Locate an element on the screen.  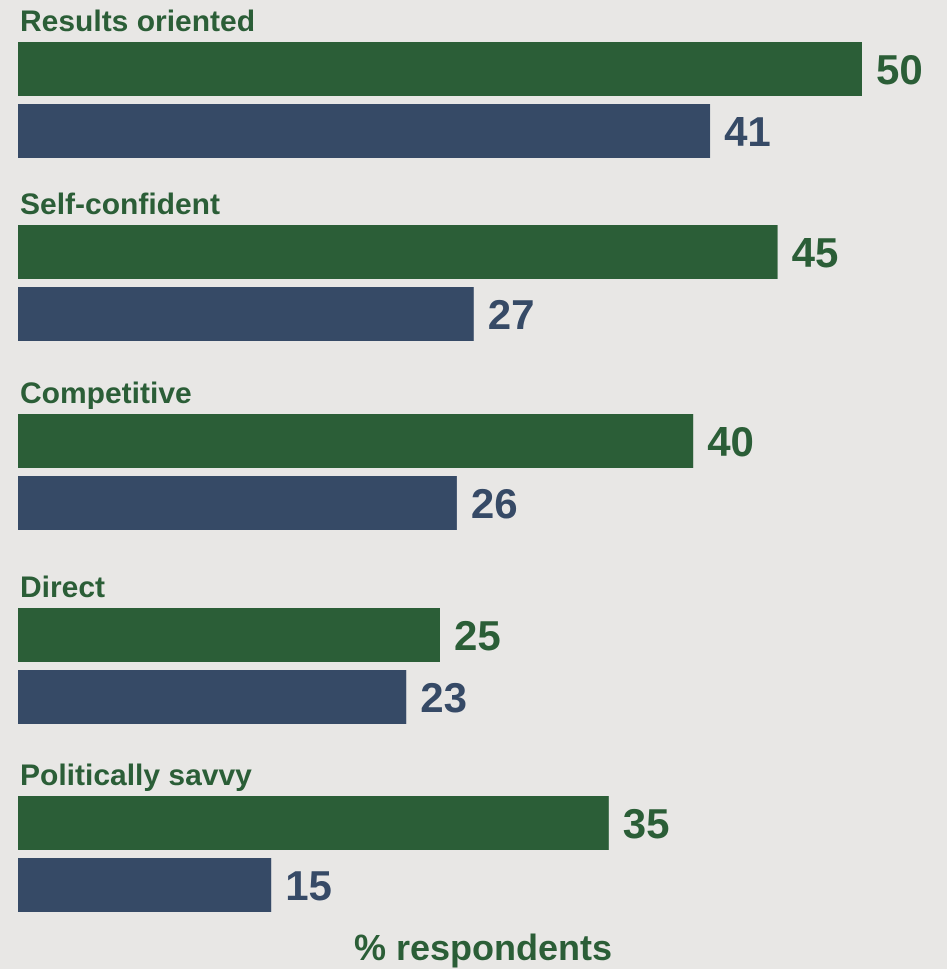
category-label: Direct is located at coordinates (62, 587).